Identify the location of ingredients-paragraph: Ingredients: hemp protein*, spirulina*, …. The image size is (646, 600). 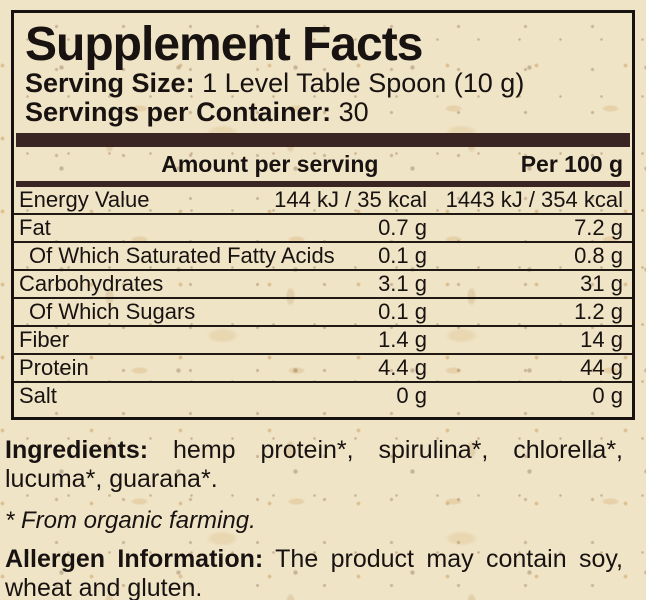
(314, 465).